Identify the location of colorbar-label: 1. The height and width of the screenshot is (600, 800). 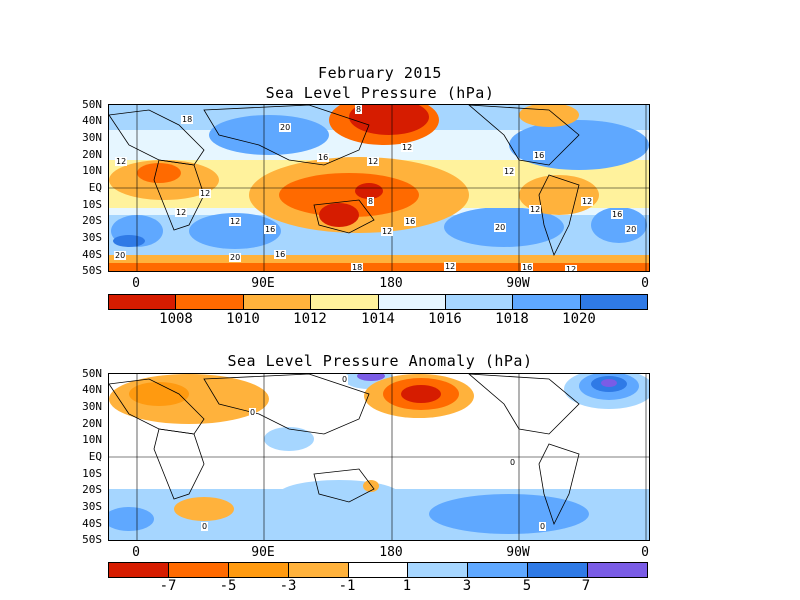
(407, 586).